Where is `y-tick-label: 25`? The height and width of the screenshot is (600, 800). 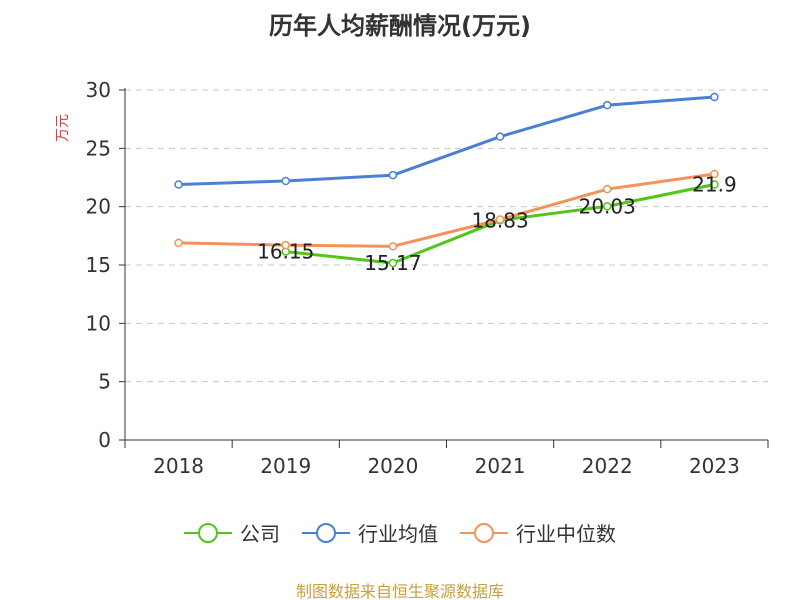
y-tick-label: 25 is located at coordinates (98, 148).